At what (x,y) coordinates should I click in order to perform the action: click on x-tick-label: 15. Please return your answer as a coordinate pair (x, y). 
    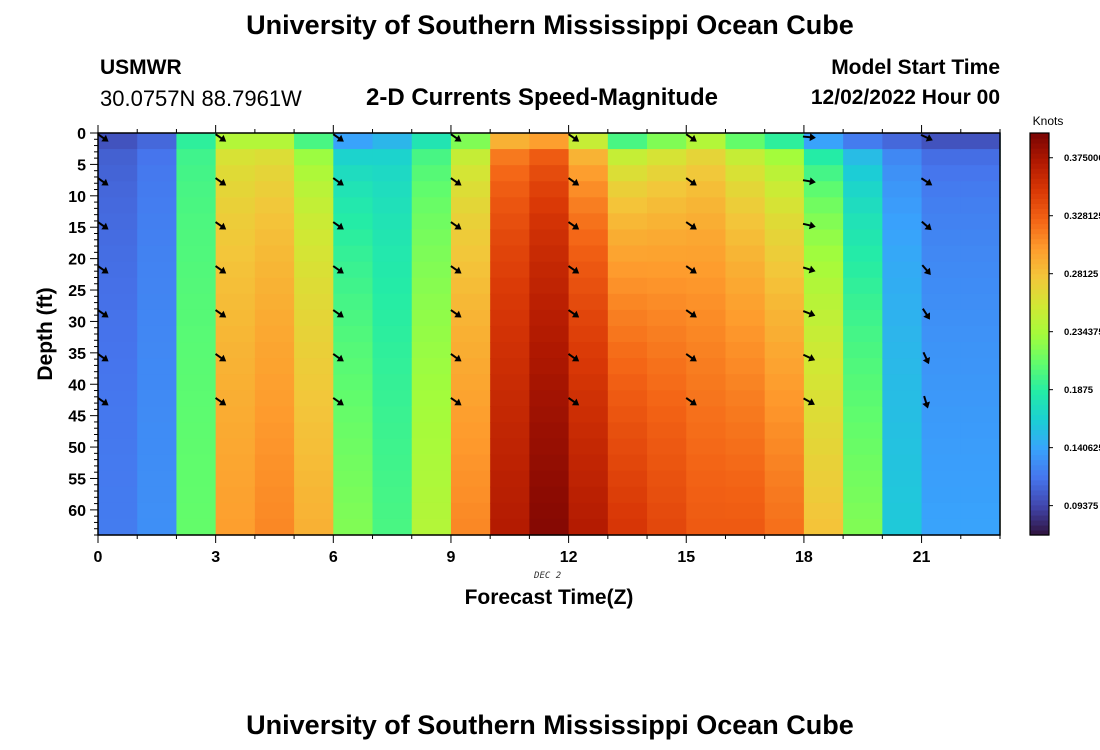
    Looking at the image, I should click on (686, 557).